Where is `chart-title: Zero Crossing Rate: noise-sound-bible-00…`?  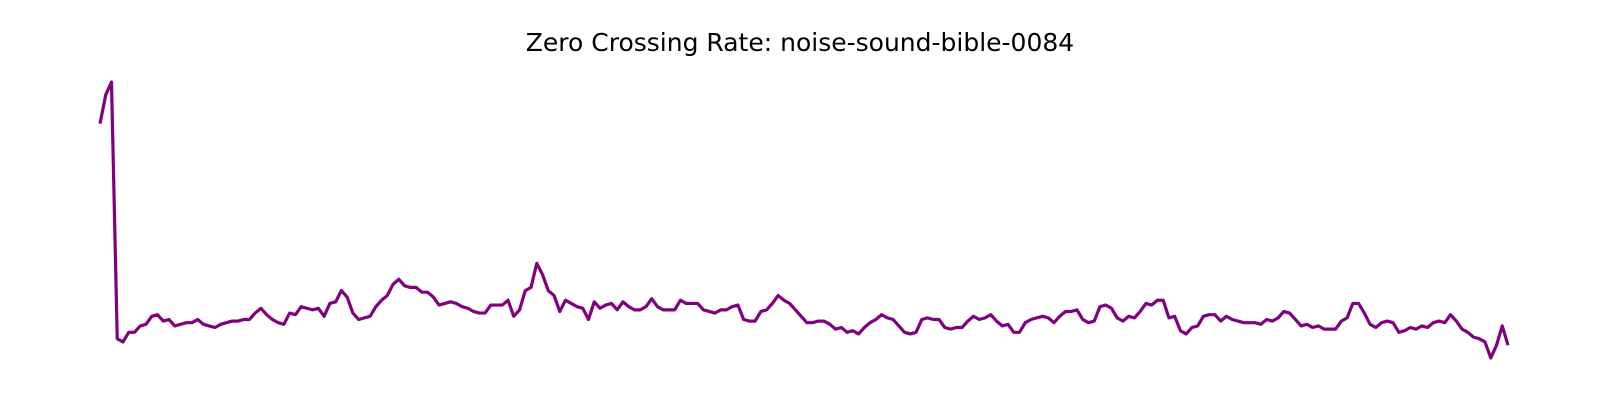 chart-title: Zero Crossing Rate: noise-sound-bible-00… is located at coordinates (800, 42).